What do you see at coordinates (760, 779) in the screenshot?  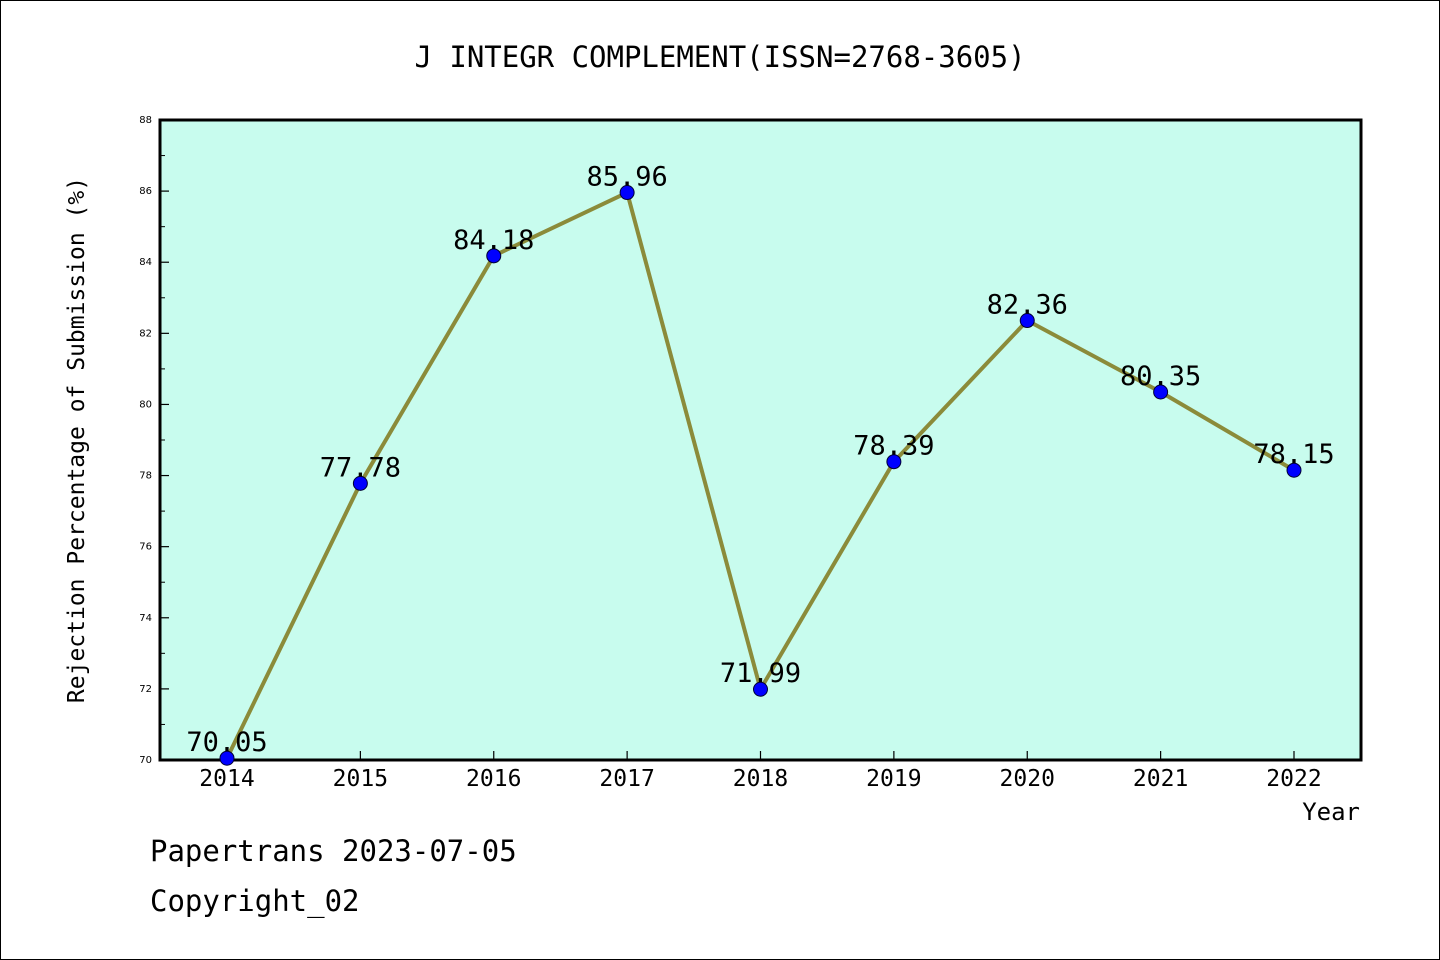 I see `x-tick-label: 2018` at bounding box center [760, 779].